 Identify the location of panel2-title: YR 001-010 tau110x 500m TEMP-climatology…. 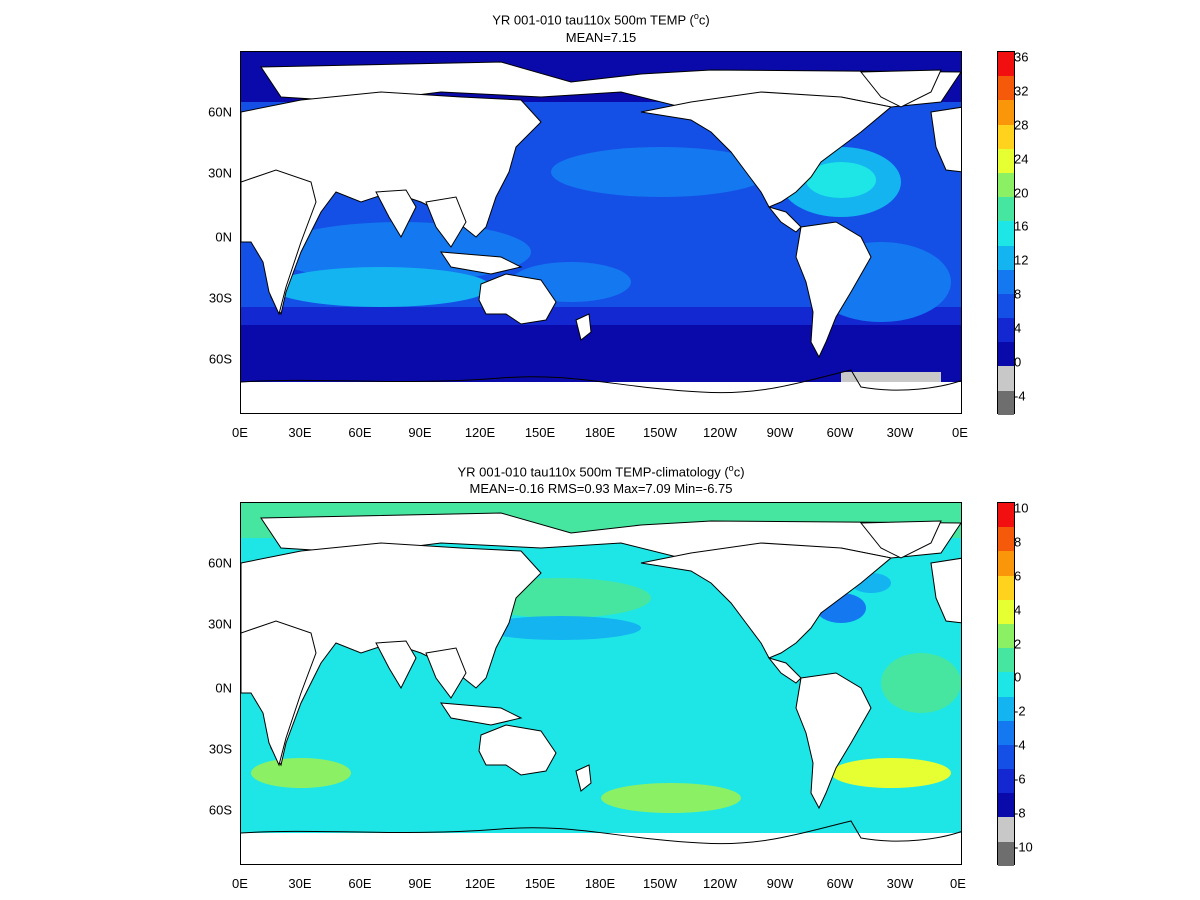
(601, 471).